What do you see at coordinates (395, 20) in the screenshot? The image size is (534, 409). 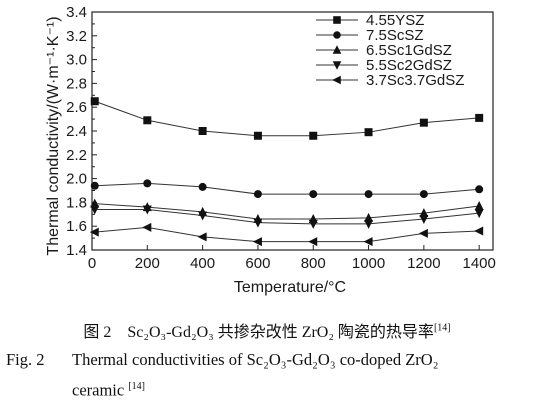 I see `legend-label: 4.55YSZ` at bounding box center [395, 20].